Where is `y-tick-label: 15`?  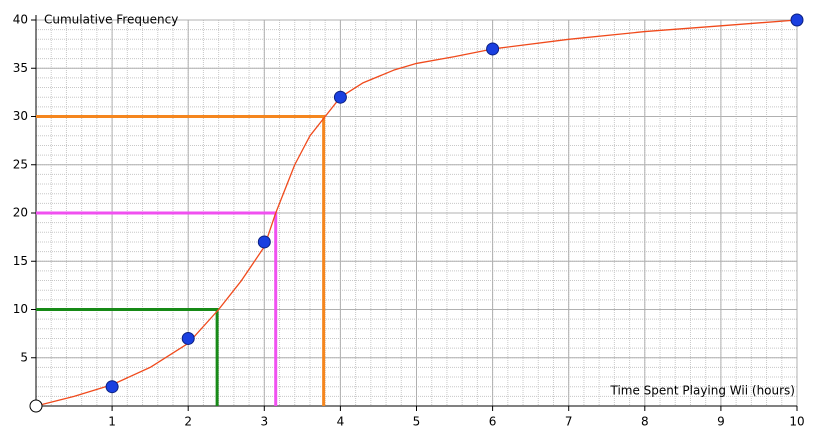 y-tick-label: 15 is located at coordinates (20, 261).